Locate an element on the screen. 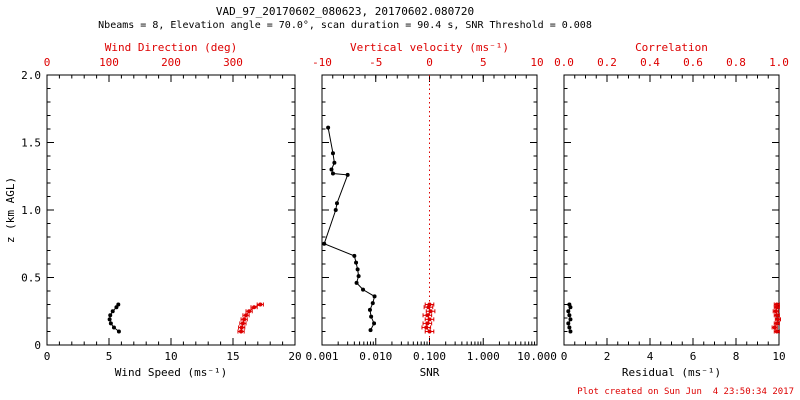  series-correlation is located at coordinates (776, 318).